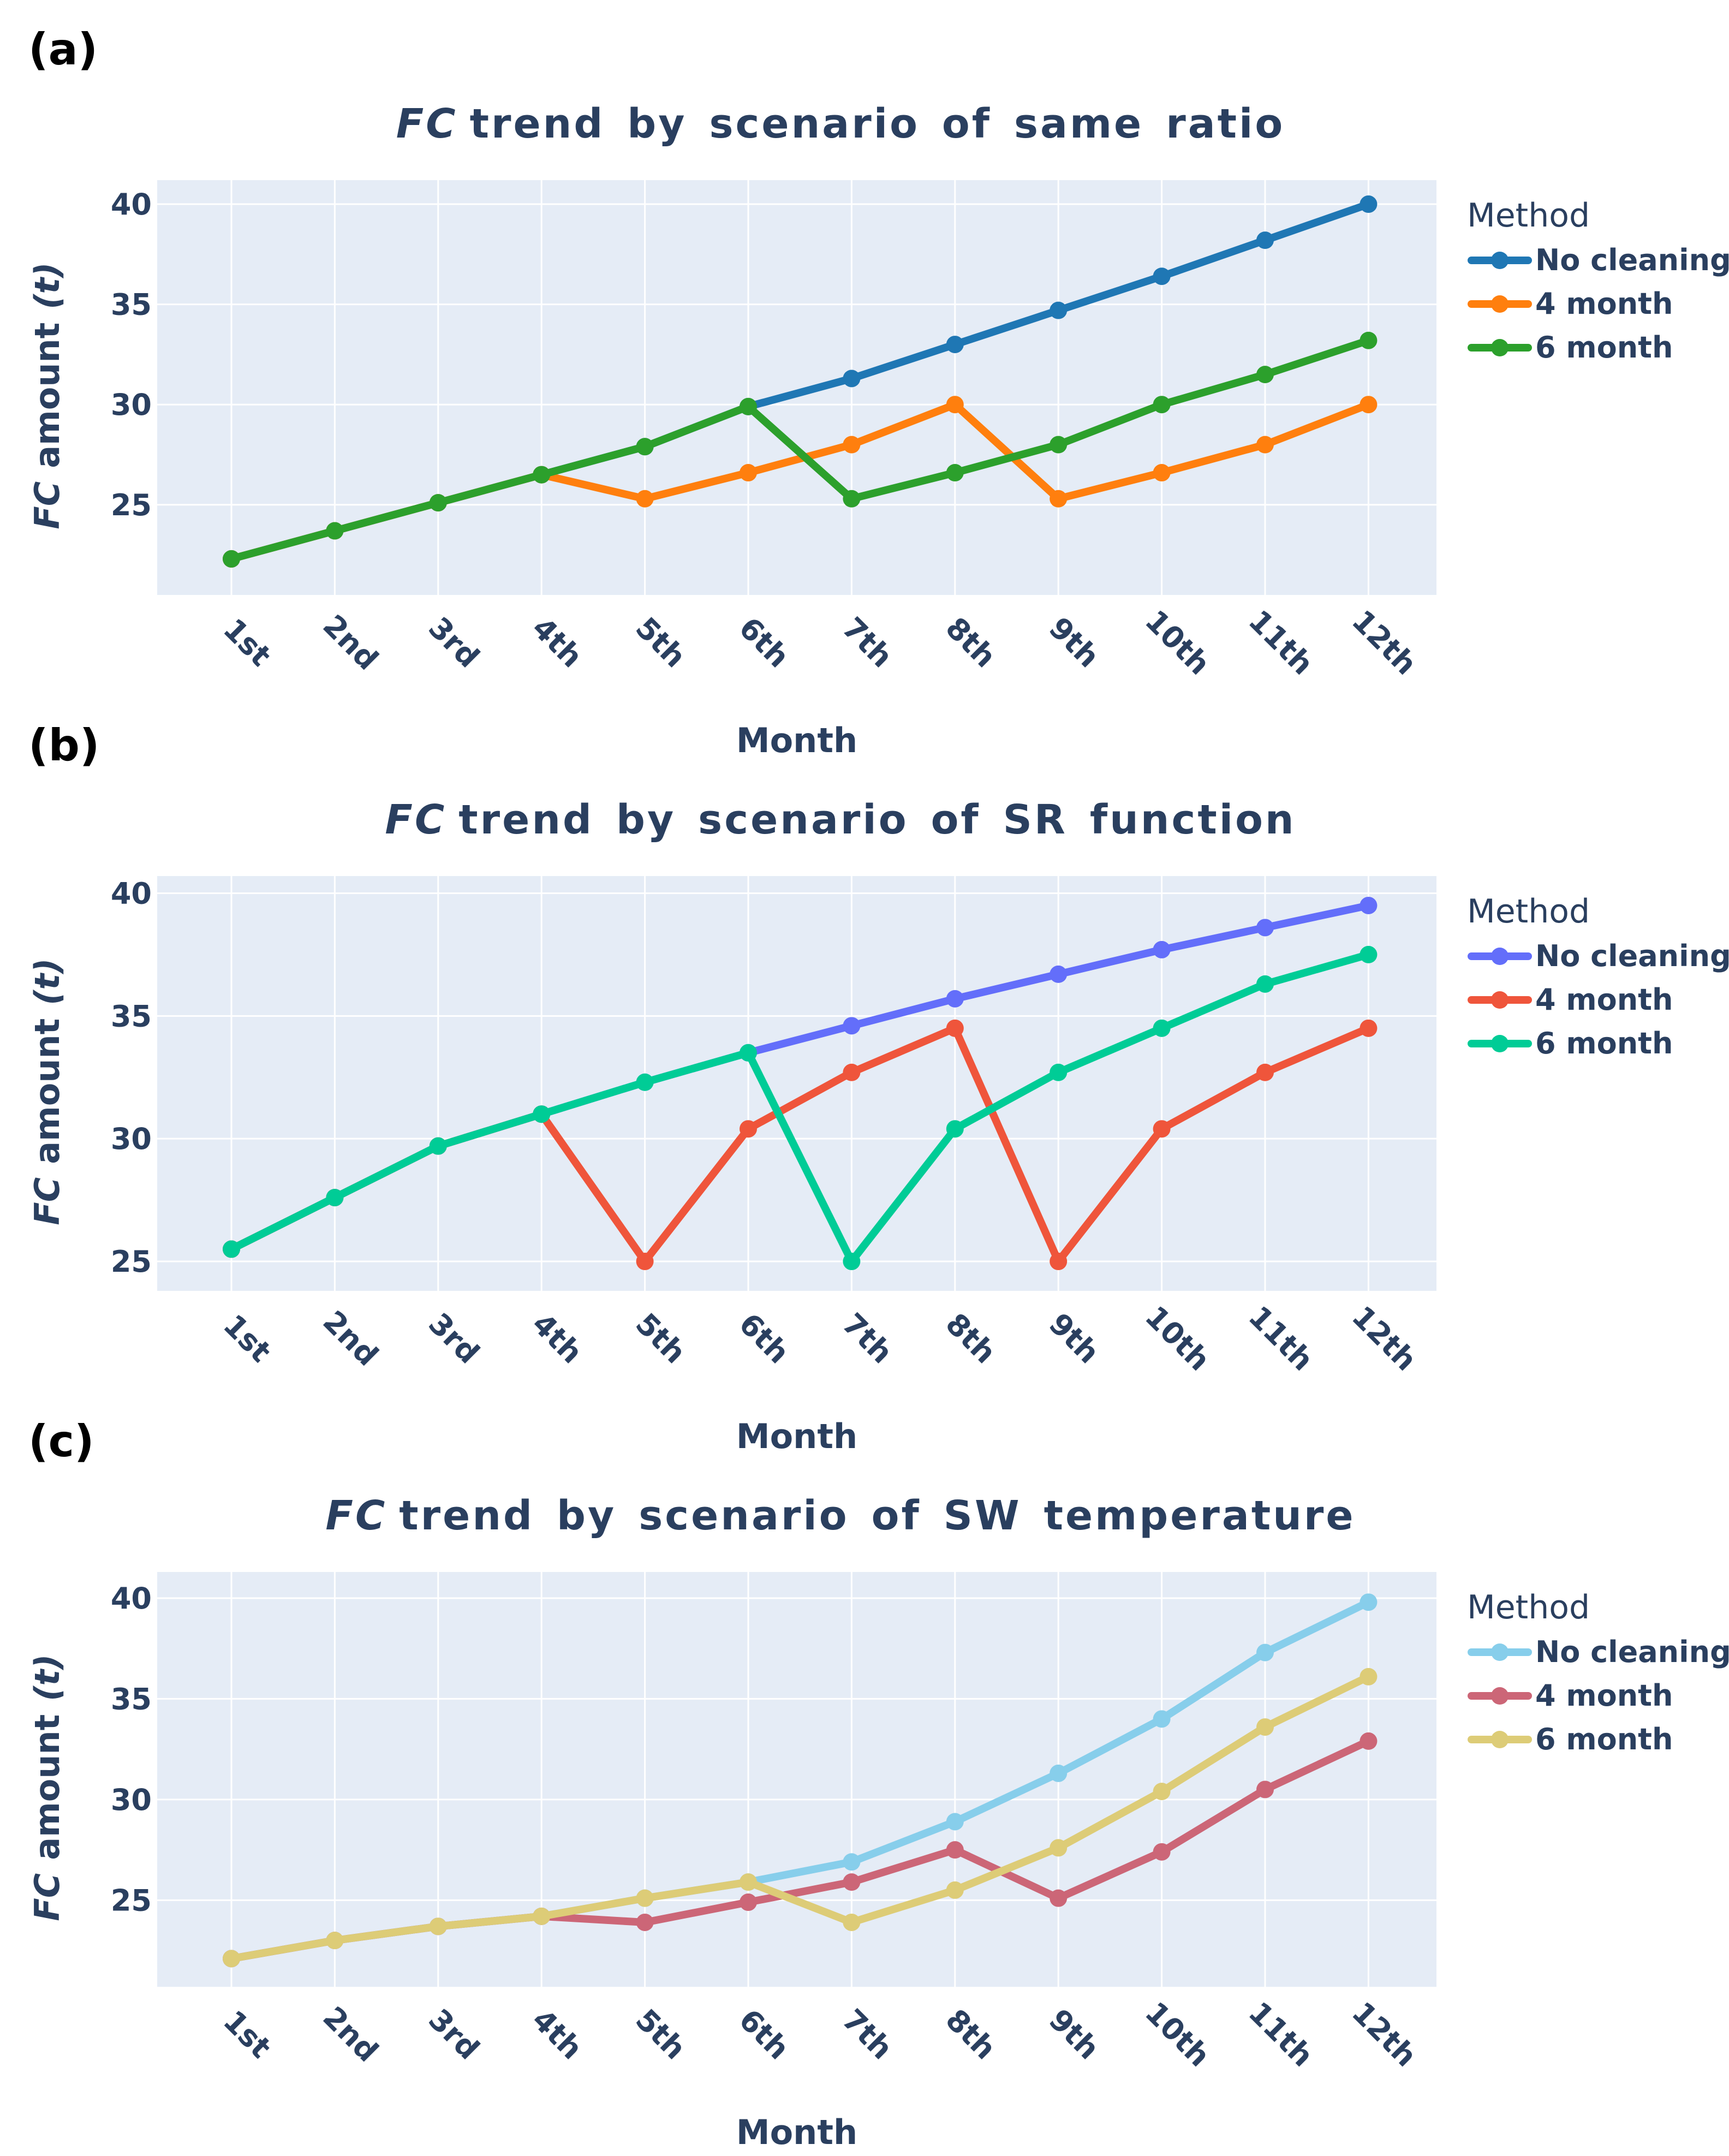 The width and height of the screenshot is (1729, 2156). What do you see at coordinates (867, 1339) in the screenshot?
I see `x-tick-label: 7th` at bounding box center [867, 1339].